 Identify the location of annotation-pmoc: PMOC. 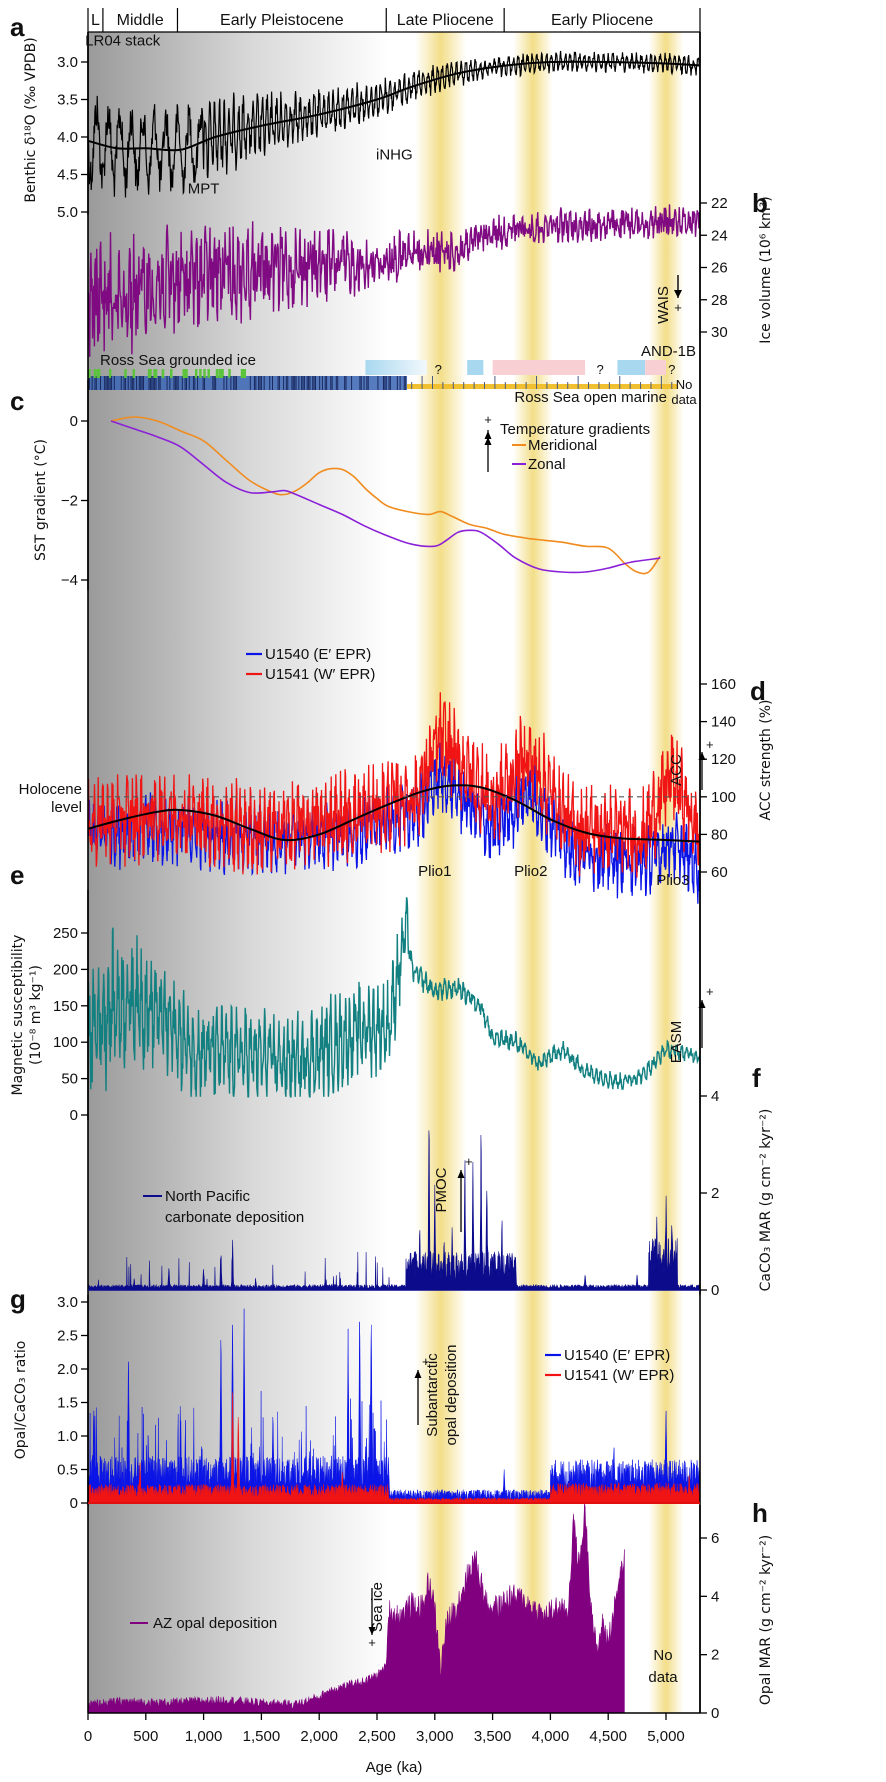
(441, 1189).